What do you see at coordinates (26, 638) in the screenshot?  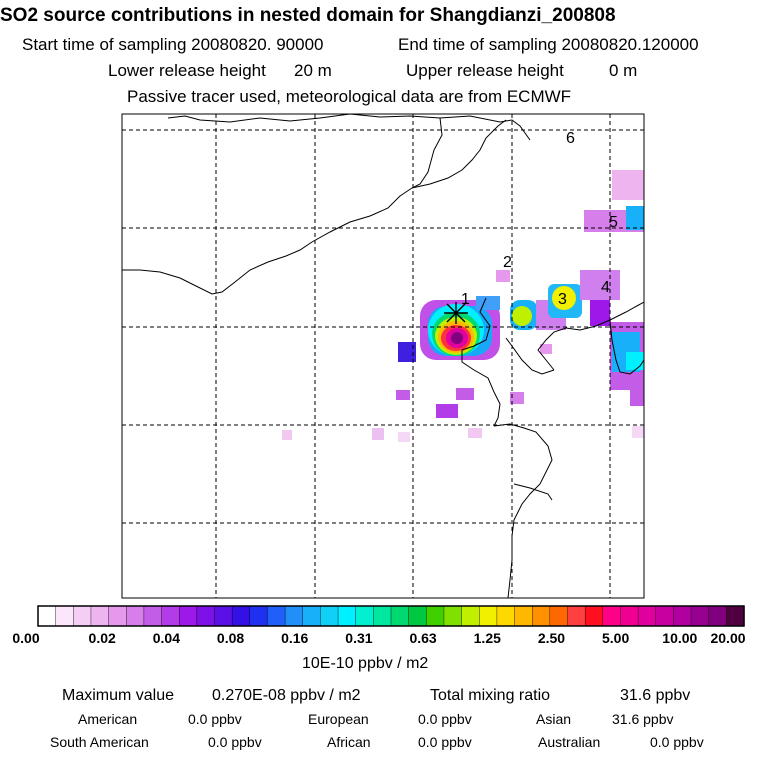 I see `colorbar-tick-label: 0.00` at bounding box center [26, 638].